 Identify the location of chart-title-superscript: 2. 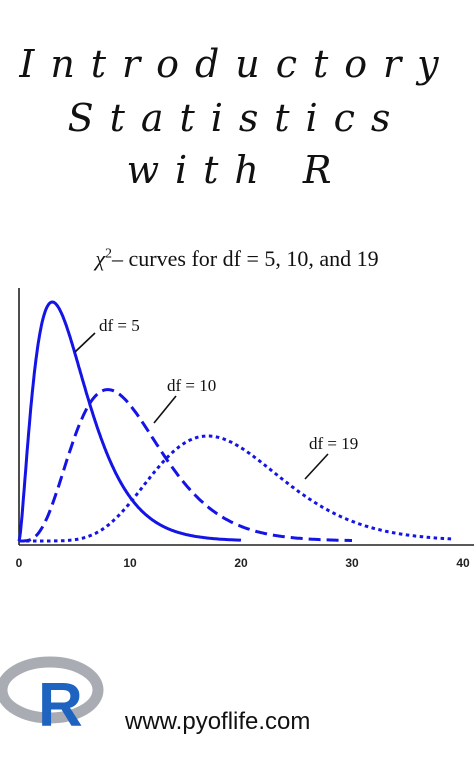
(109, 254).